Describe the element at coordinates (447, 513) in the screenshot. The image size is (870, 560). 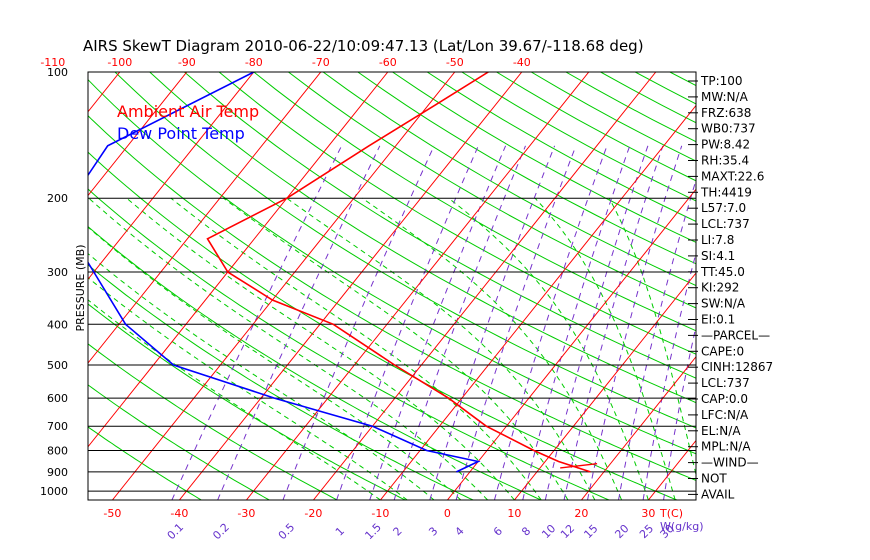
I see `bottom-temp-tick-label: 0` at that location.